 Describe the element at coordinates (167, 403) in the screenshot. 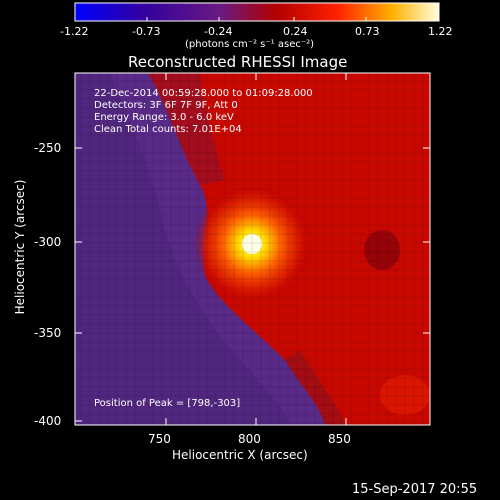

I see `peak-position-label: Position of Peak = [798,-303]` at that location.